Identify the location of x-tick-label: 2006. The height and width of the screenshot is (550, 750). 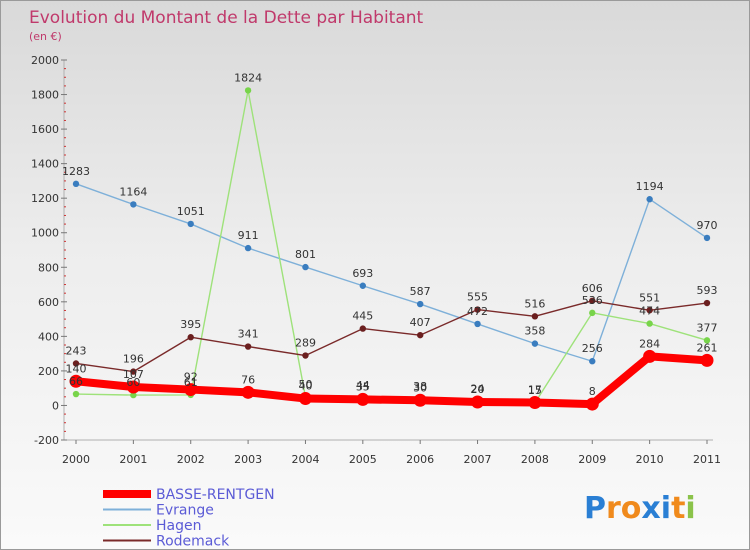
(420, 459).